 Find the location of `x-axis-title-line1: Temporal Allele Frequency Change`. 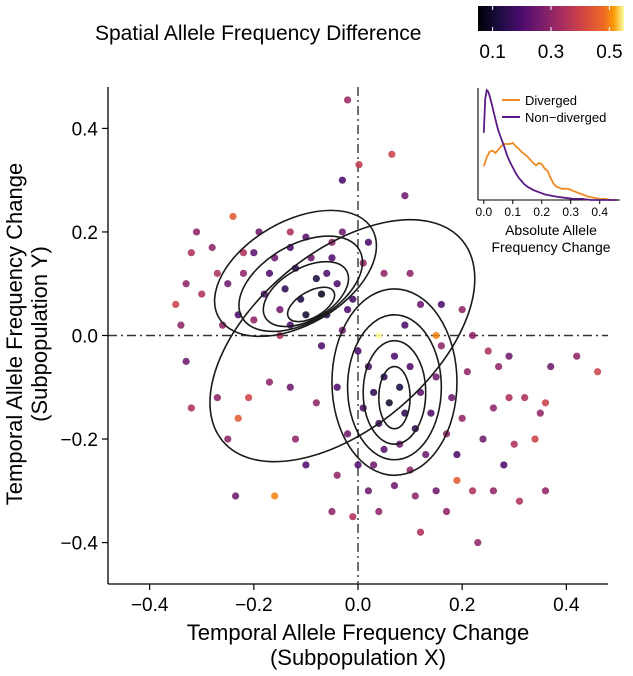

x-axis-title-line1: Temporal Allele Frequency Change is located at coordinates (358, 632).